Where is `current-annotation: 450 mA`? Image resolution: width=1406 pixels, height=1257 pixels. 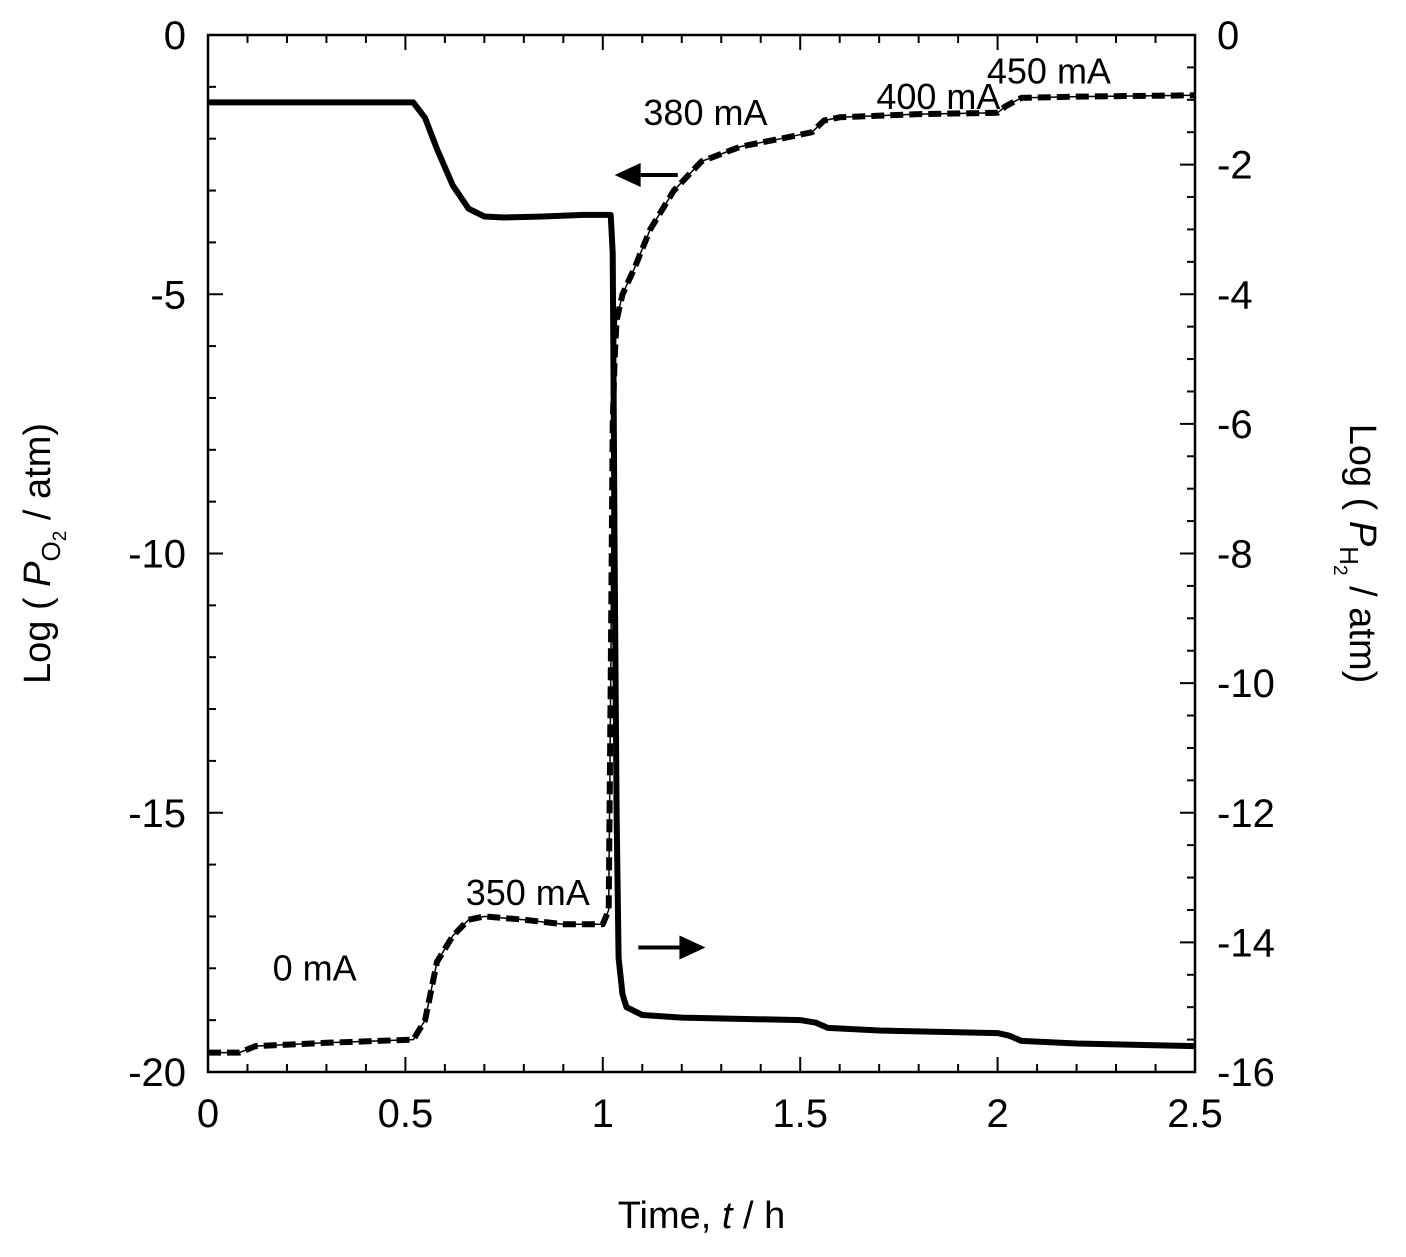
current-annotation: 450 mA is located at coordinates (1049, 70).